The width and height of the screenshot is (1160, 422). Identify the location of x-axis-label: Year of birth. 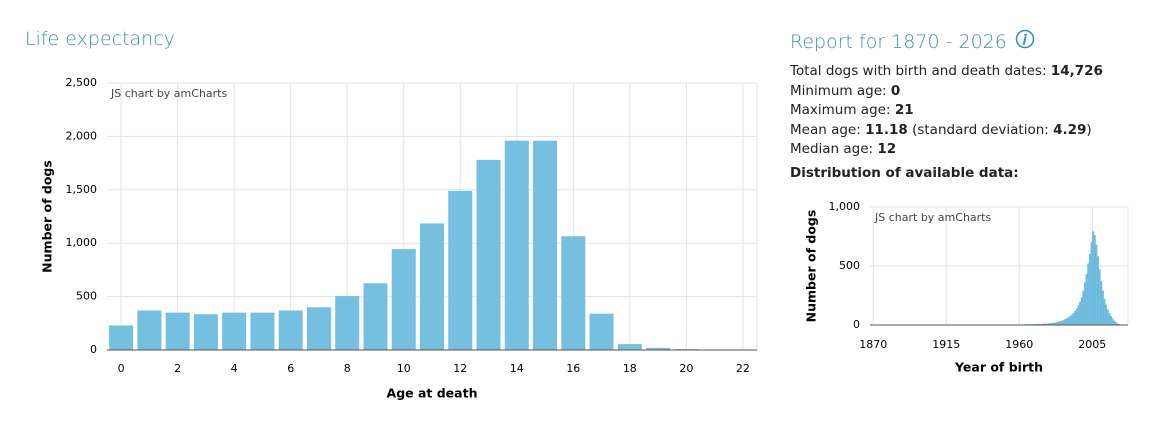
(998, 367).